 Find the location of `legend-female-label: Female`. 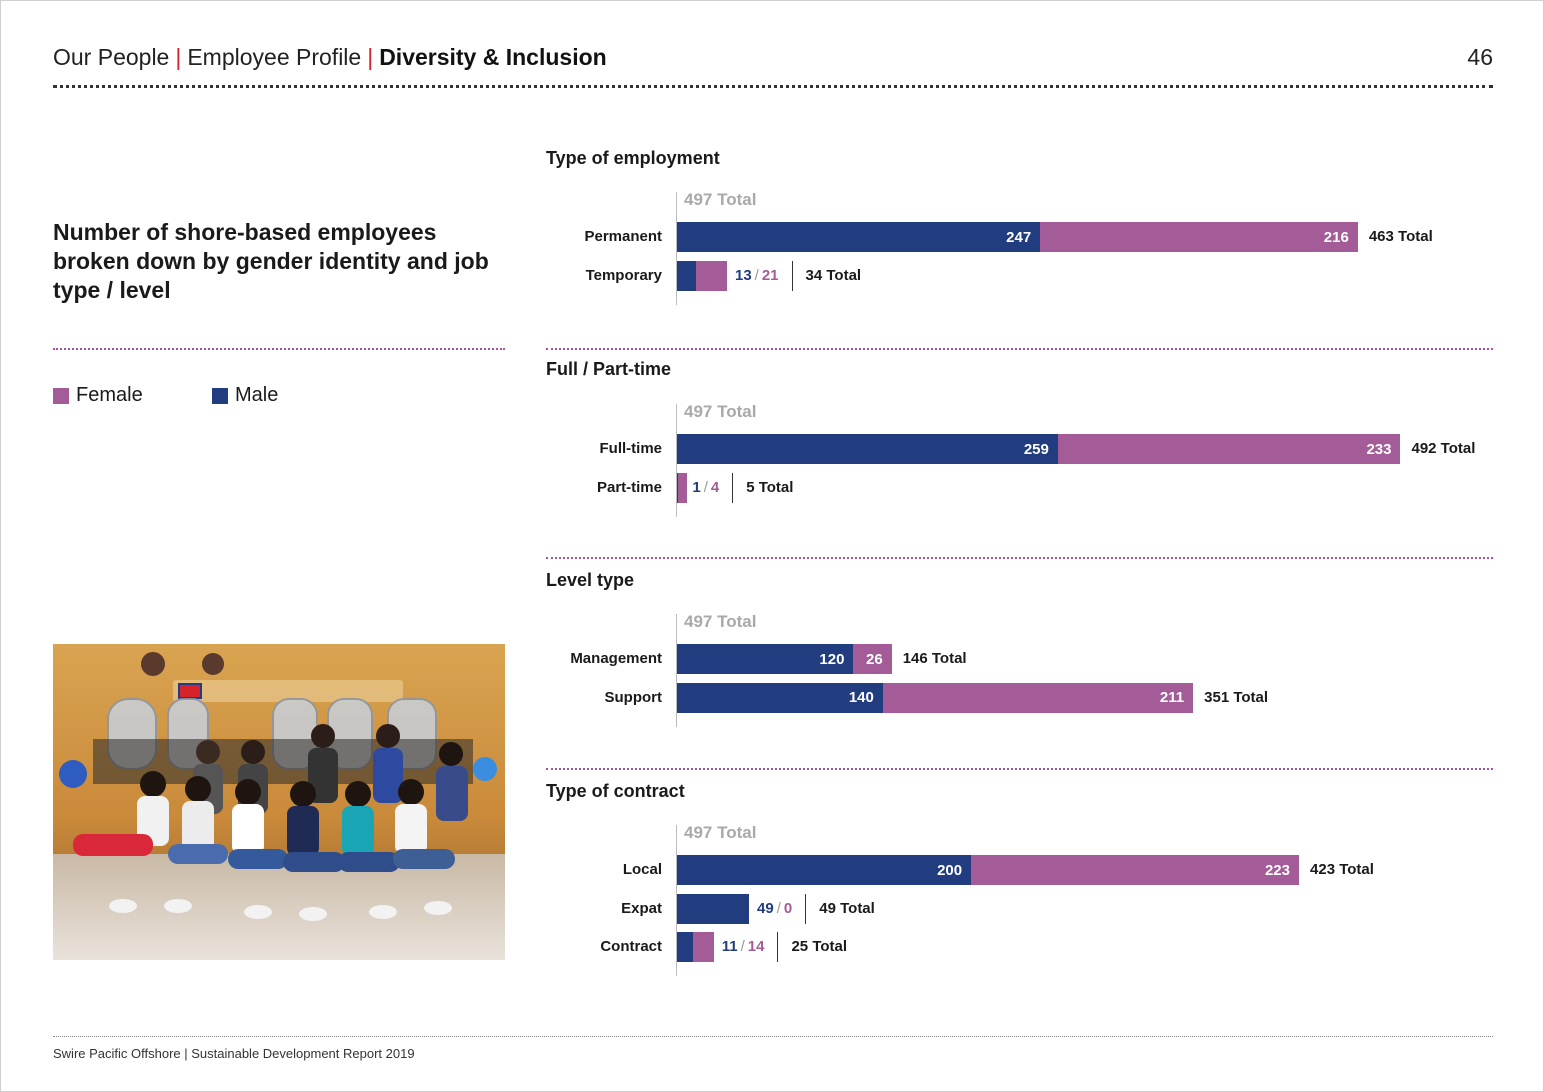

legend-female-label: Female is located at coordinates (109, 395).